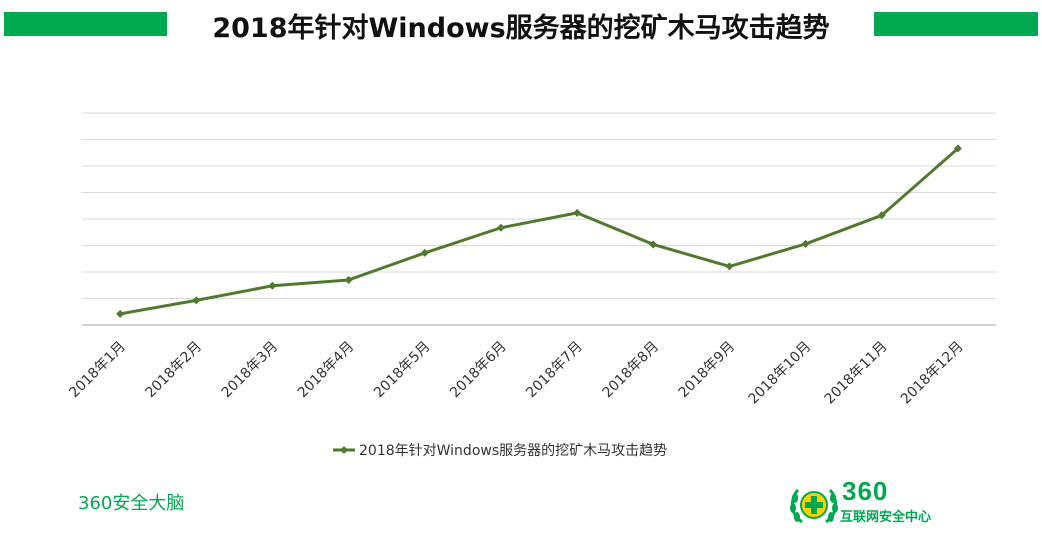  I want to click on company-logo: 360 互联网安全中心, so click(878, 502).